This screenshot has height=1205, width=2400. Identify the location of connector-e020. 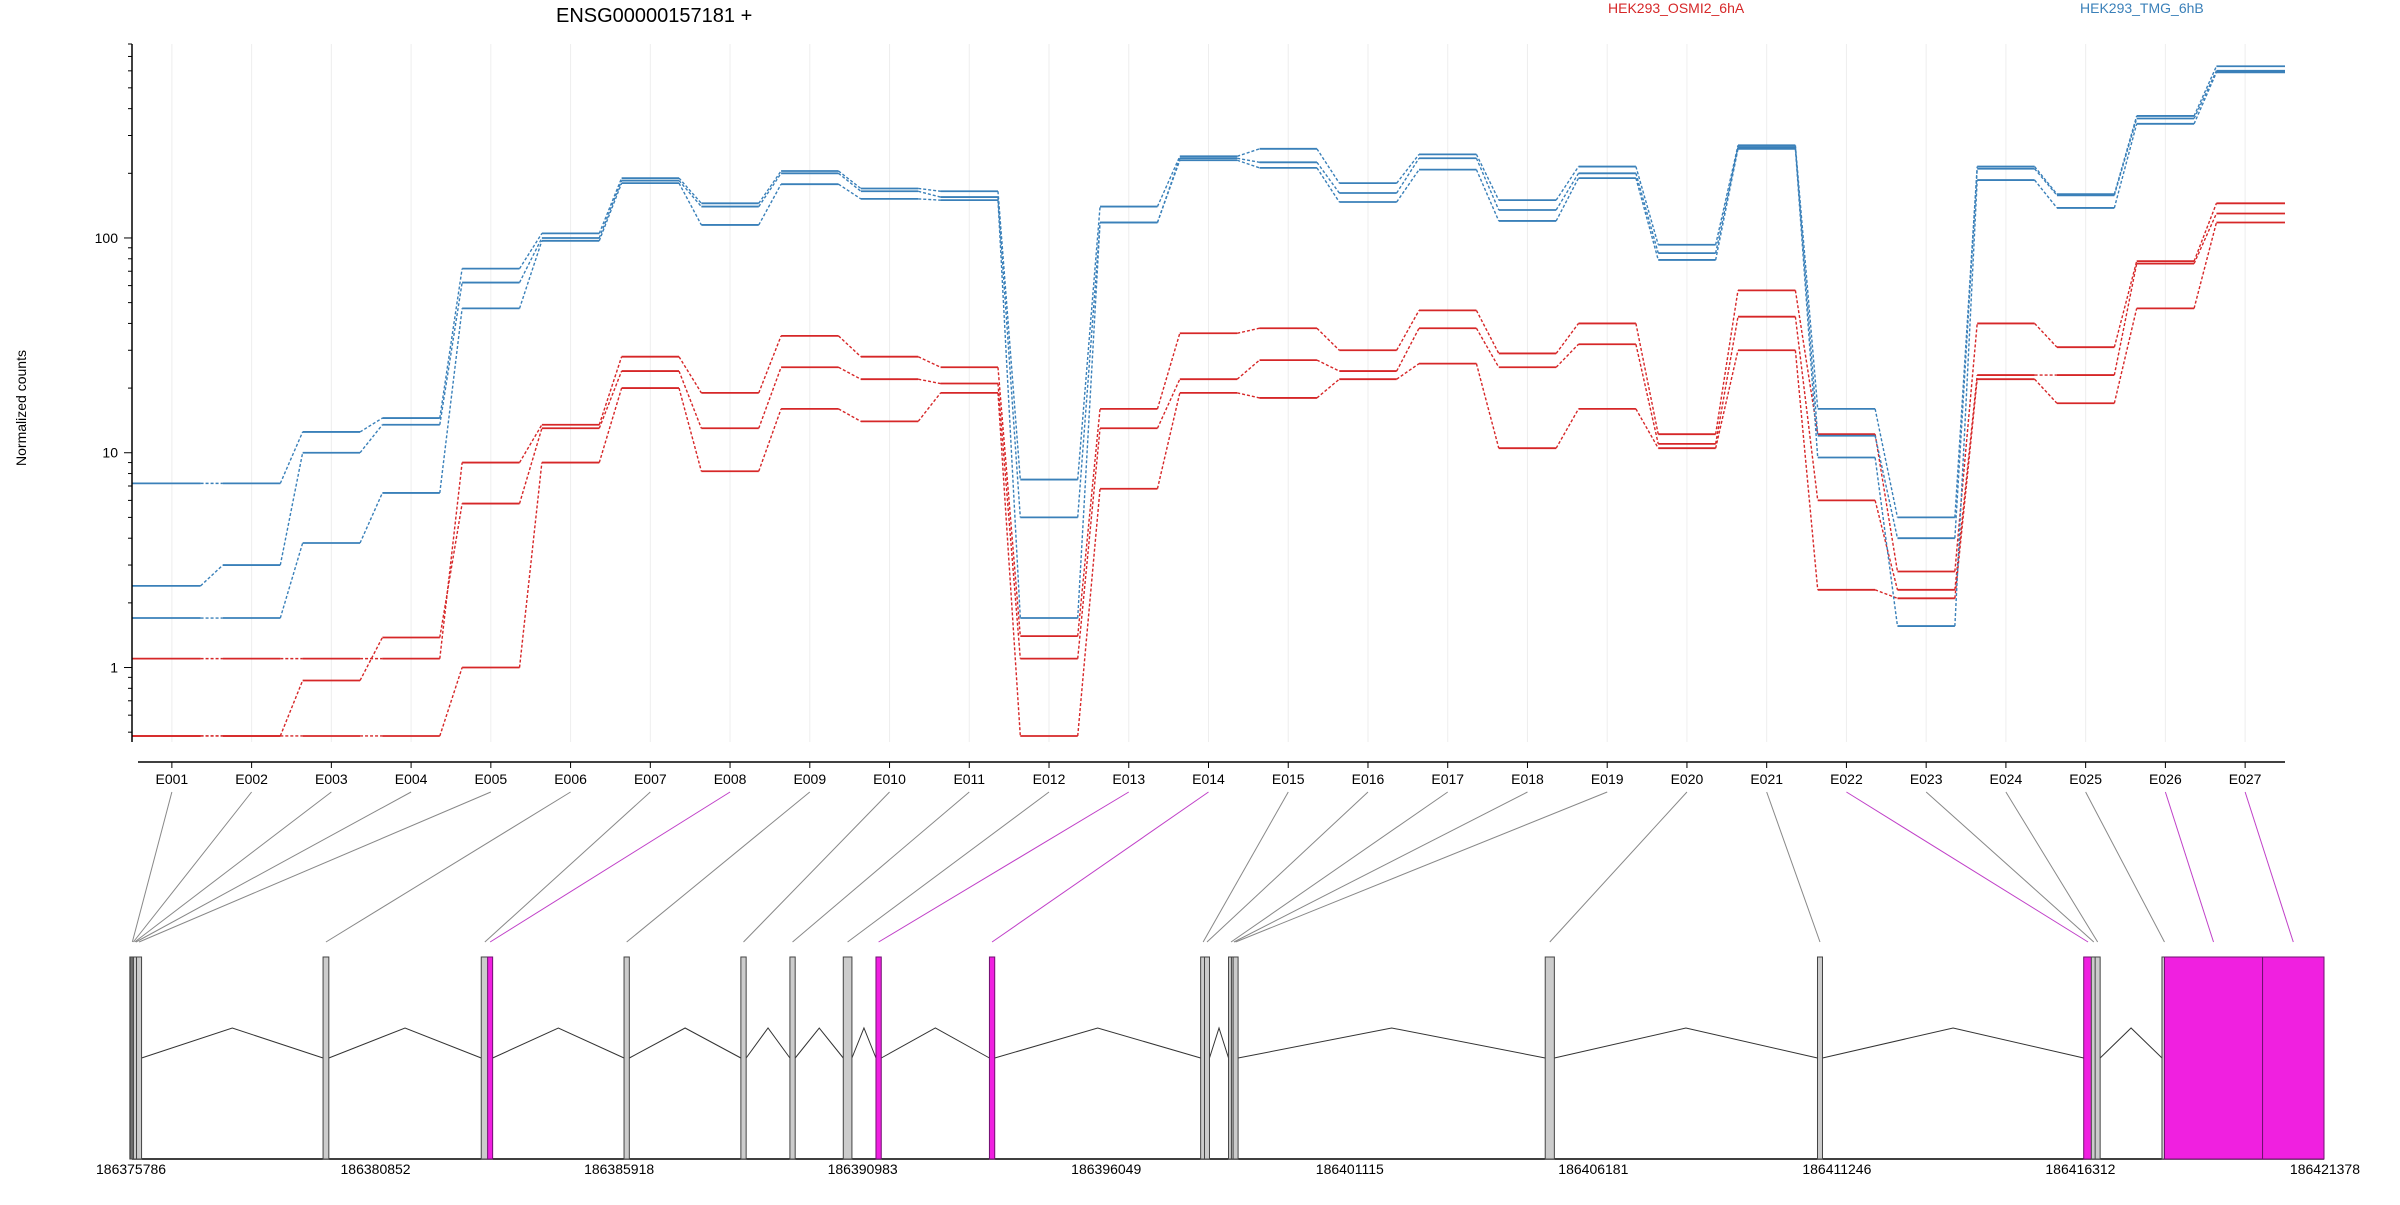
(1618, 867).